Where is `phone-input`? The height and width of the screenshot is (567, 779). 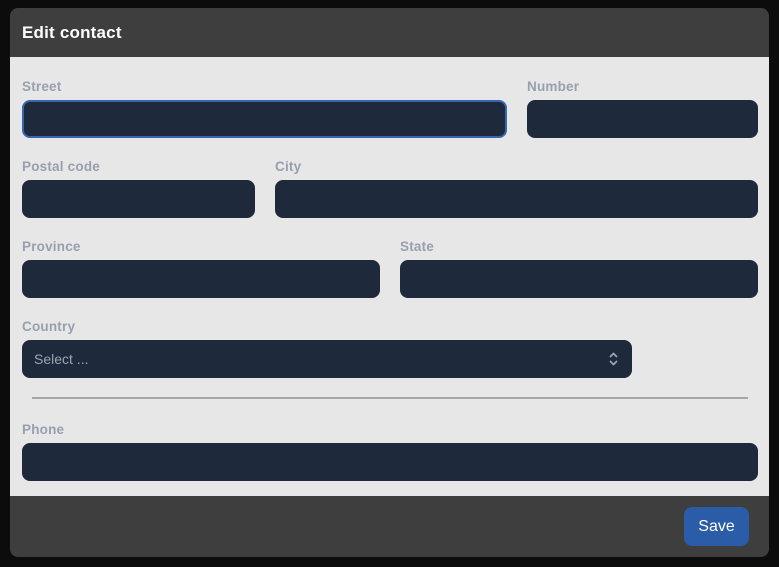
phone-input is located at coordinates (390, 462).